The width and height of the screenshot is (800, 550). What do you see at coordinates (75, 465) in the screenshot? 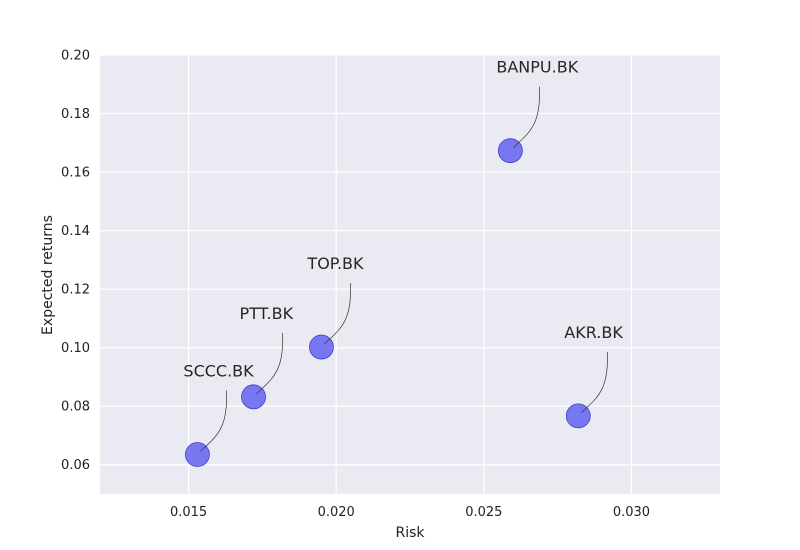
I see `y-tick-label: 0.06` at bounding box center [75, 465].